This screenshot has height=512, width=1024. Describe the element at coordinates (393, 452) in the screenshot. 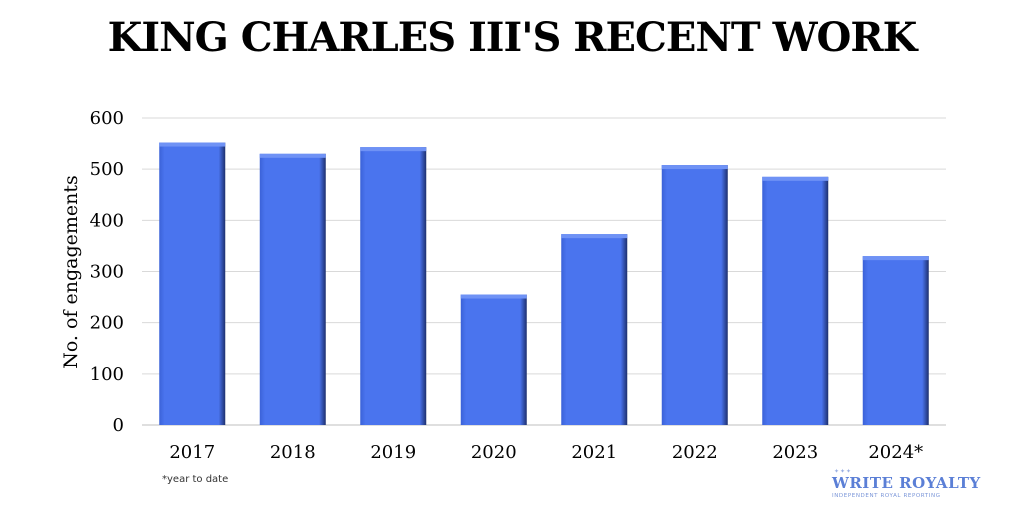

I see `x-tick-label: 2019` at that location.